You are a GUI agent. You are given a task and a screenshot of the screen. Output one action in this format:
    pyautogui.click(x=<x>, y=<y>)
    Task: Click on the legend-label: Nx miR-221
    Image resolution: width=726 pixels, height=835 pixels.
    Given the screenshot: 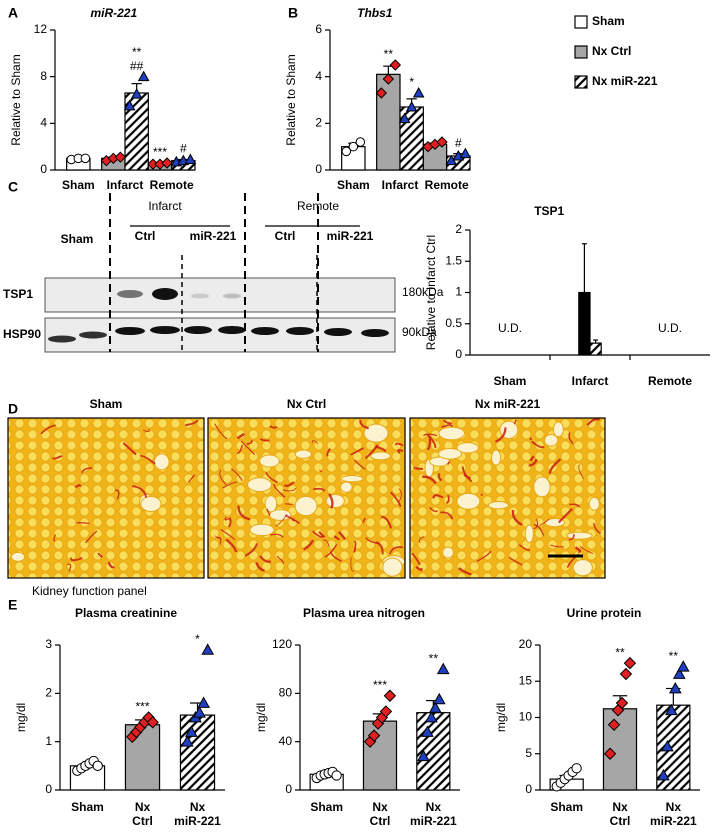 What is the action you would take?
    pyautogui.click(x=625, y=81)
    